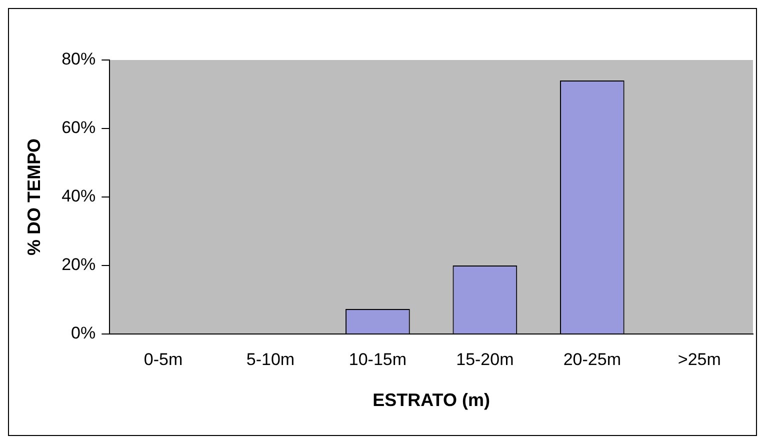 The height and width of the screenshot is (446, 767). Describe the element at coordinates (592, 359) in the screenshot. I see `x-tick-label: 20-25m` at that location.